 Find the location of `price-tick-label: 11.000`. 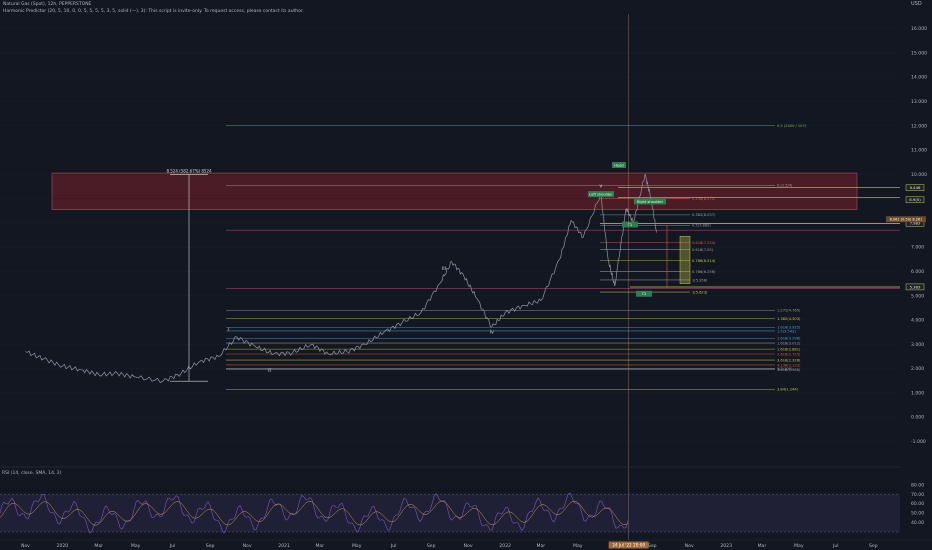

price-tick-label: 11.000 is located at coordinates (919, 151).